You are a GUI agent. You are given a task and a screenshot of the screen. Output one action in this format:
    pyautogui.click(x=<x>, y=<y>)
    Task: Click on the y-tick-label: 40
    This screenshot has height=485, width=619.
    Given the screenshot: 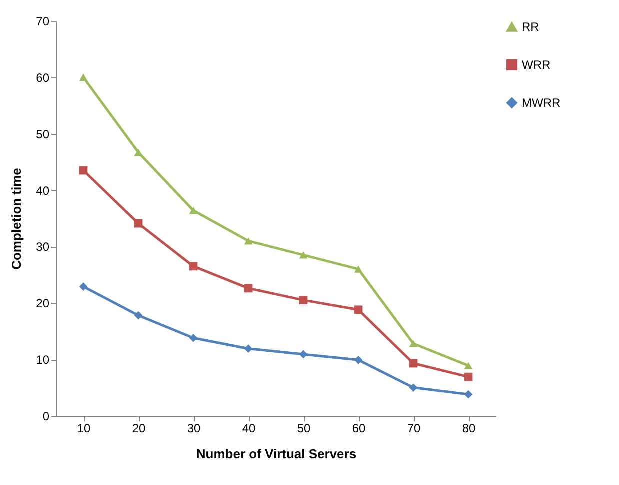 What is the action you would take?
    pyautogui.click(x=43, y=191)
    